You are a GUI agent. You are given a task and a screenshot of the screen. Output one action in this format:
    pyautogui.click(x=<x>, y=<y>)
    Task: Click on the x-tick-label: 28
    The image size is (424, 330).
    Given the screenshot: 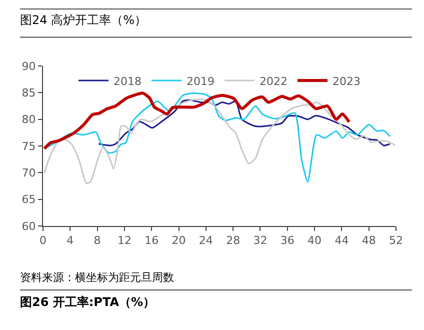 What is the action you would take?
    pyautogui.click(x=233, y=241)
    